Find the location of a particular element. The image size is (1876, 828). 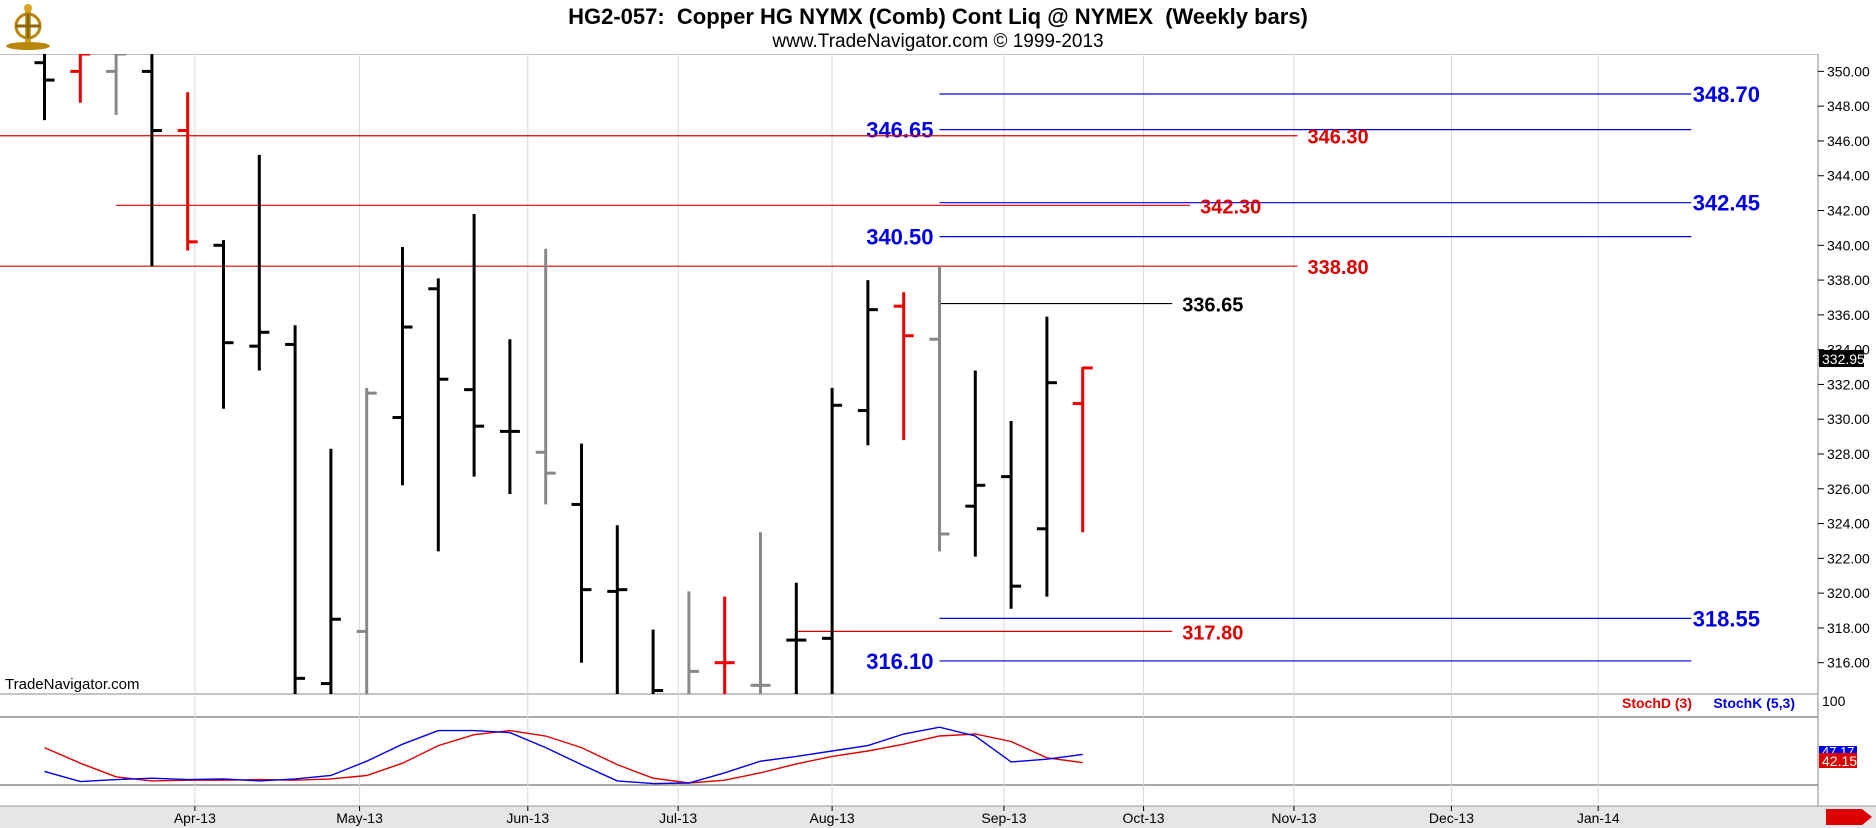

price-tick-label: 342.00 is located at coordinates (1848, 211).